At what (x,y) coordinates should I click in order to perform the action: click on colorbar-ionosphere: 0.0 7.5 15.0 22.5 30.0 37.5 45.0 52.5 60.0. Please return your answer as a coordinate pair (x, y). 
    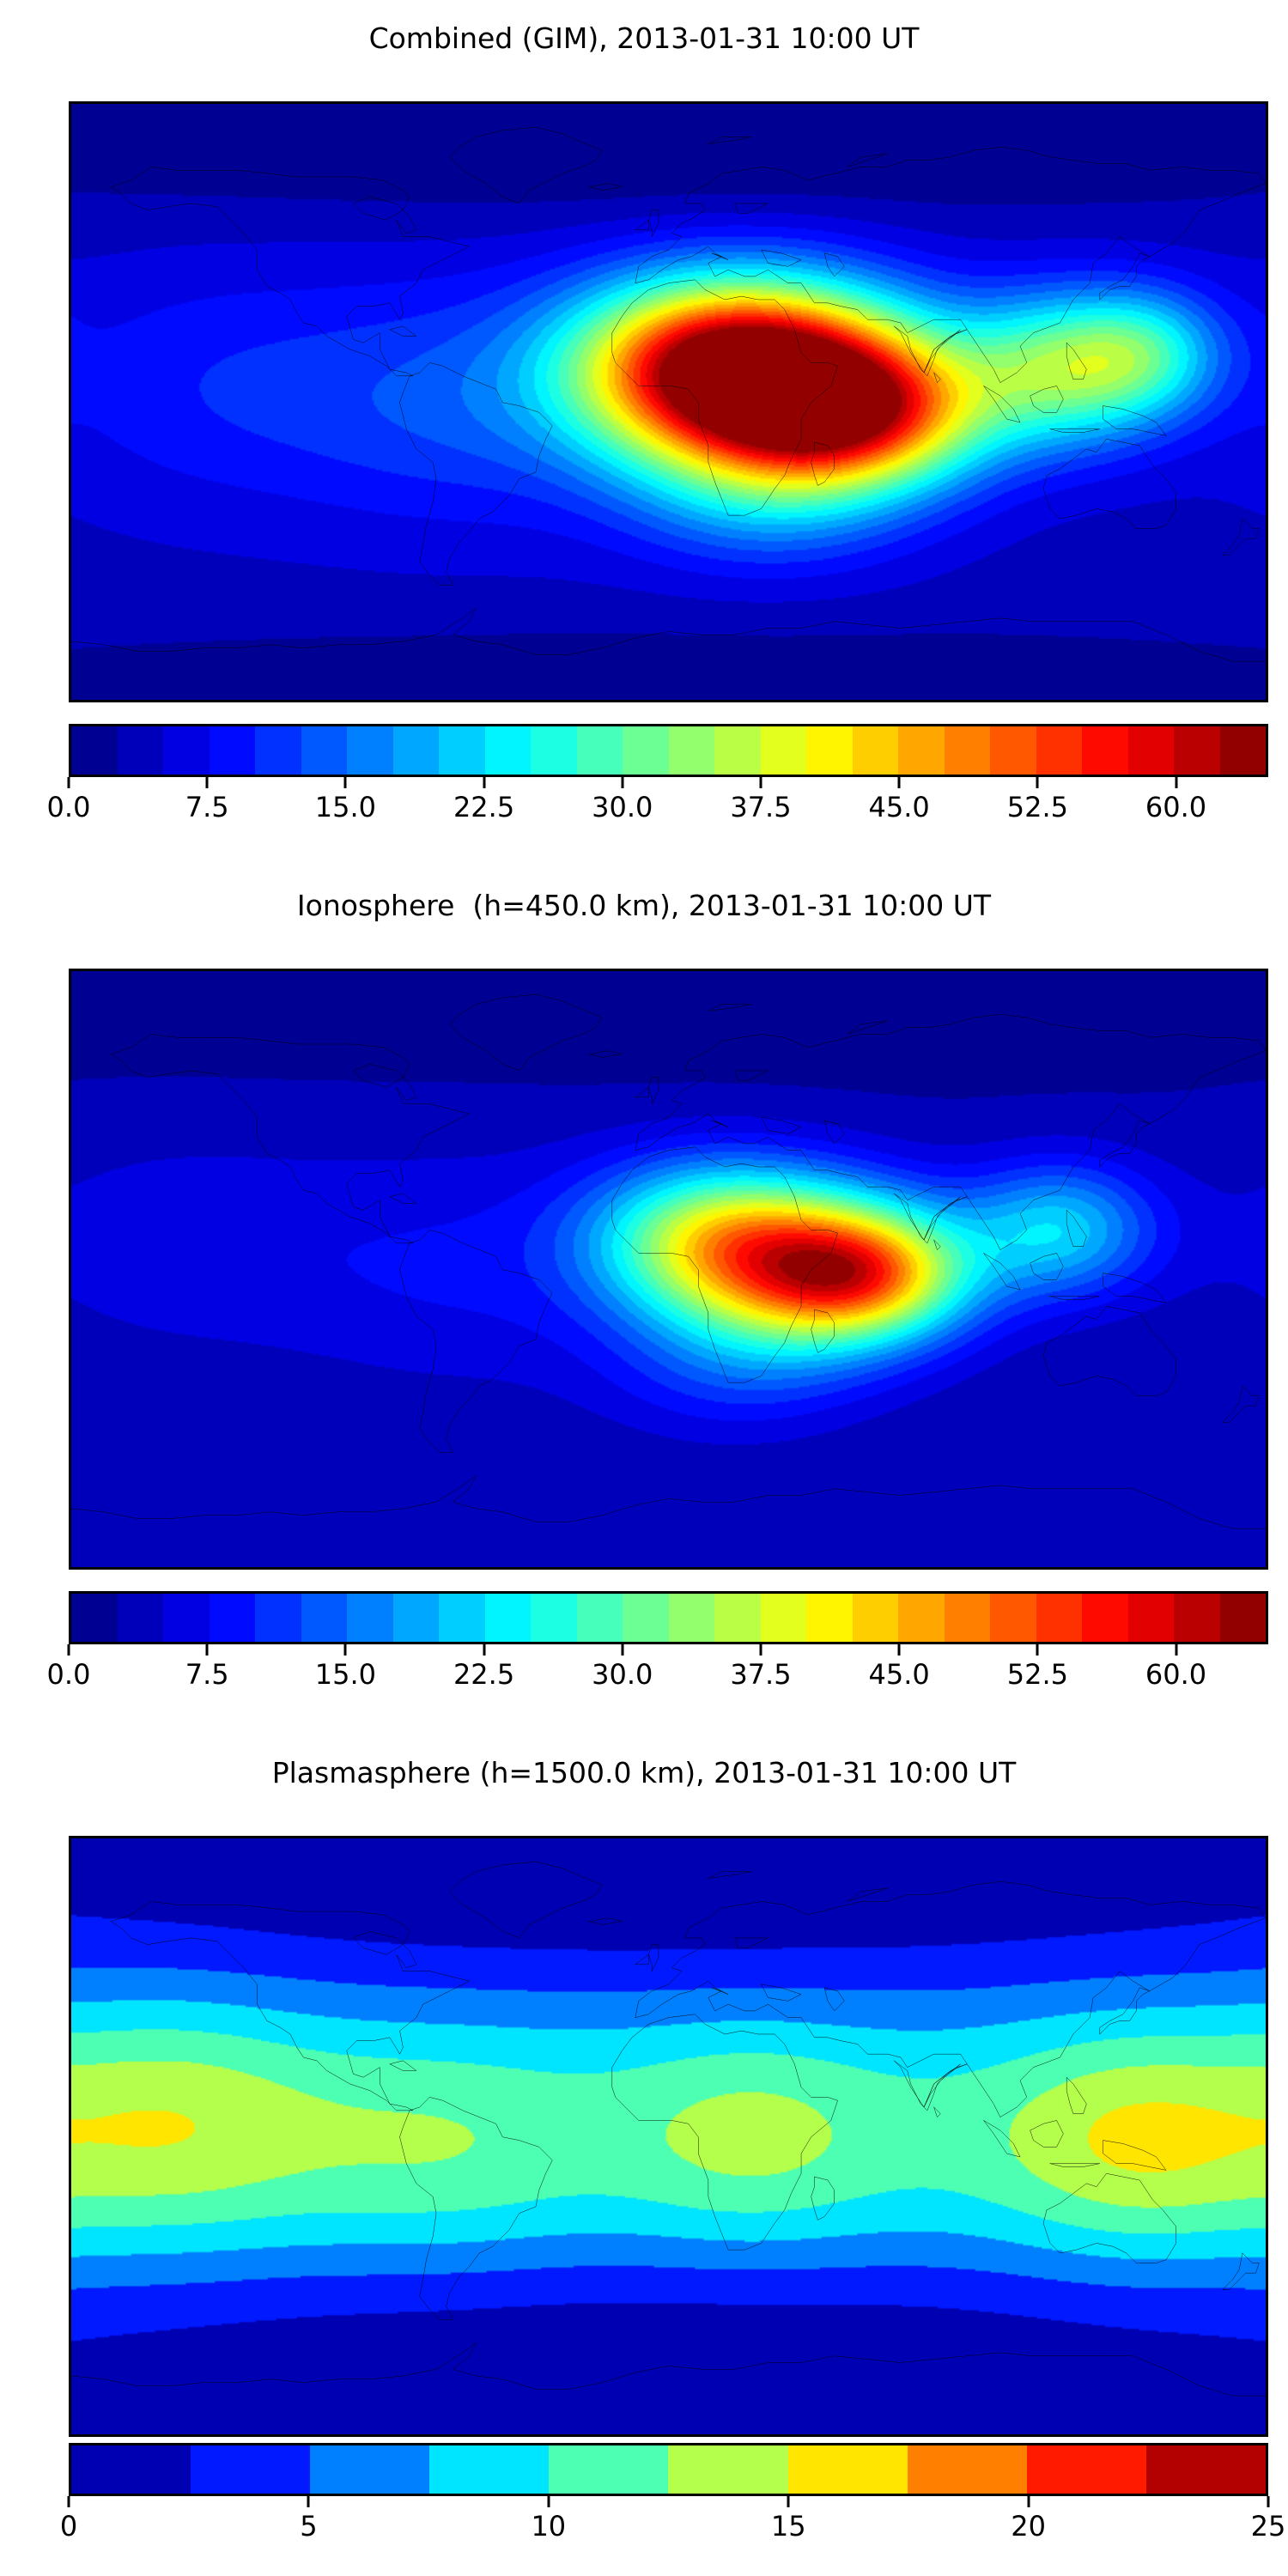
    Looking at the image, I should click on (658, 1643).